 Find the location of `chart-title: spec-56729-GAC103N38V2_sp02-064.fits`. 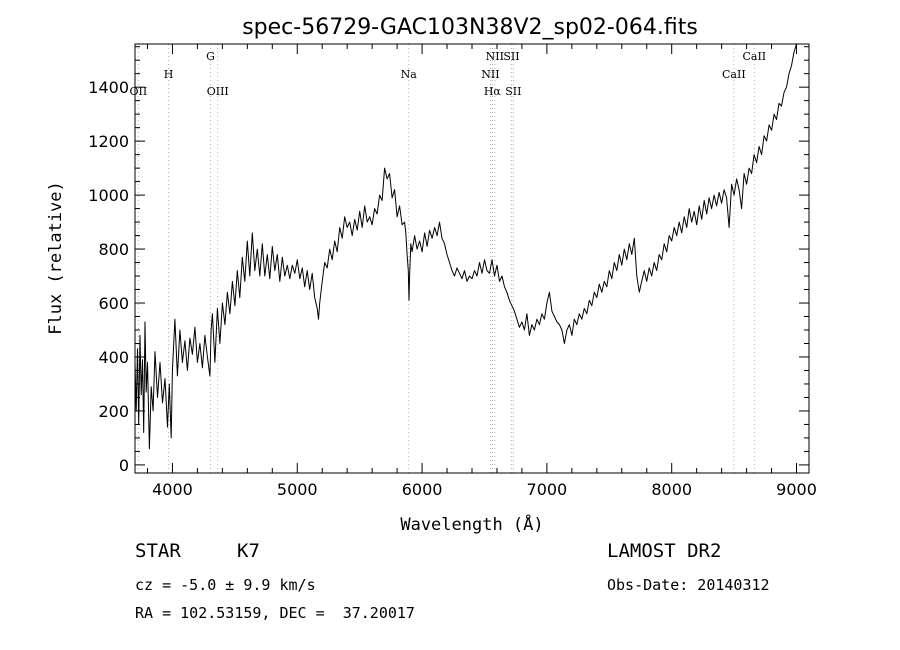

chart-title: spec-56729-GAC103N38V2_sp02-064.fits is located at coordinates (470, 27).